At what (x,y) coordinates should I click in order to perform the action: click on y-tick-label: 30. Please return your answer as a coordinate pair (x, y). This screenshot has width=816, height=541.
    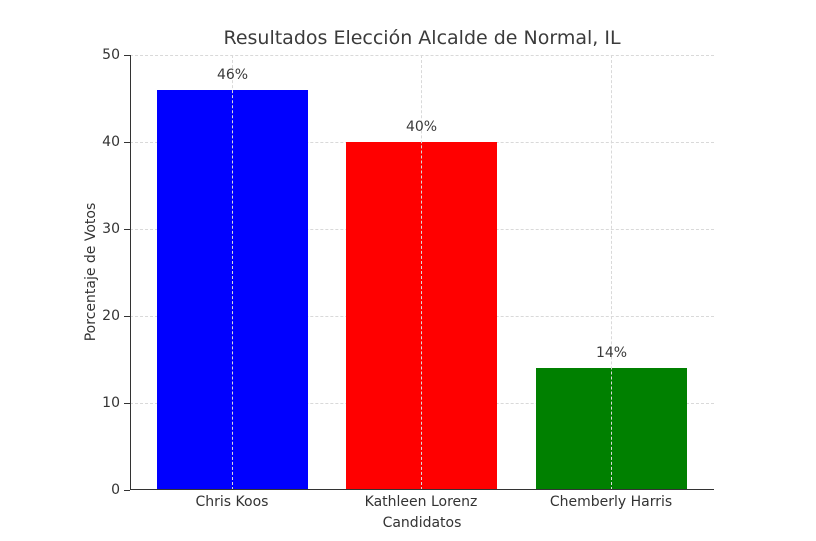
    Looking at the image, I should click on (111, 229).